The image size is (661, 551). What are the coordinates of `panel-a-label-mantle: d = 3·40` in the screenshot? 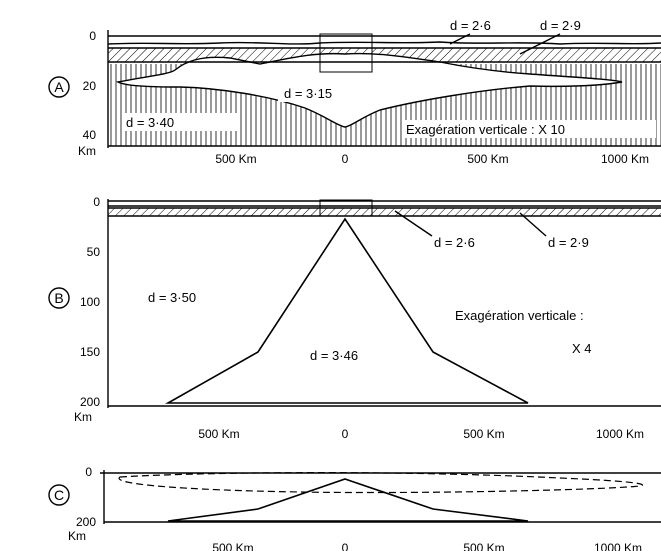 It's located at (150, 122).